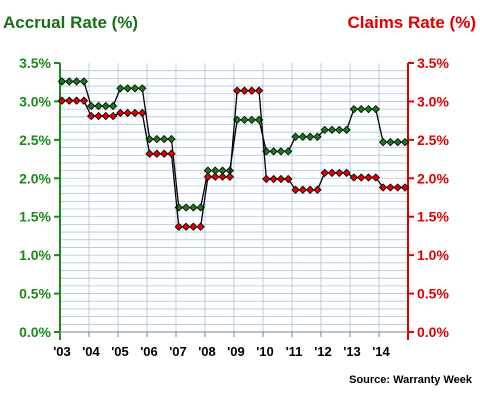  What do you see at coordinates (433, 140) in the screenshot?
I see `right-tick-label: 2.5%` at bounding box center [433, 140].